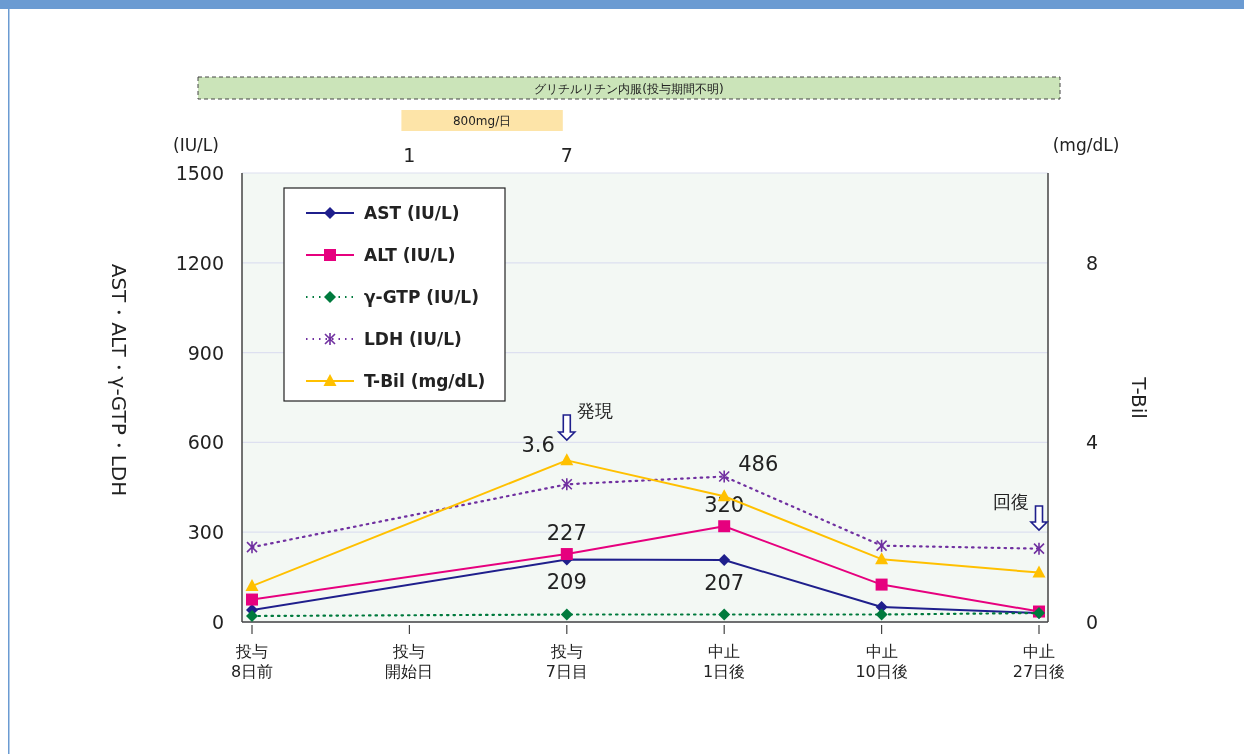 Image resolution: width=1244 pixels, height=754 pixels. What do you see at coordinates (199, 262) in the screenshot?
I see `y-tick-label: 1200` at bounding box center [199, 262].